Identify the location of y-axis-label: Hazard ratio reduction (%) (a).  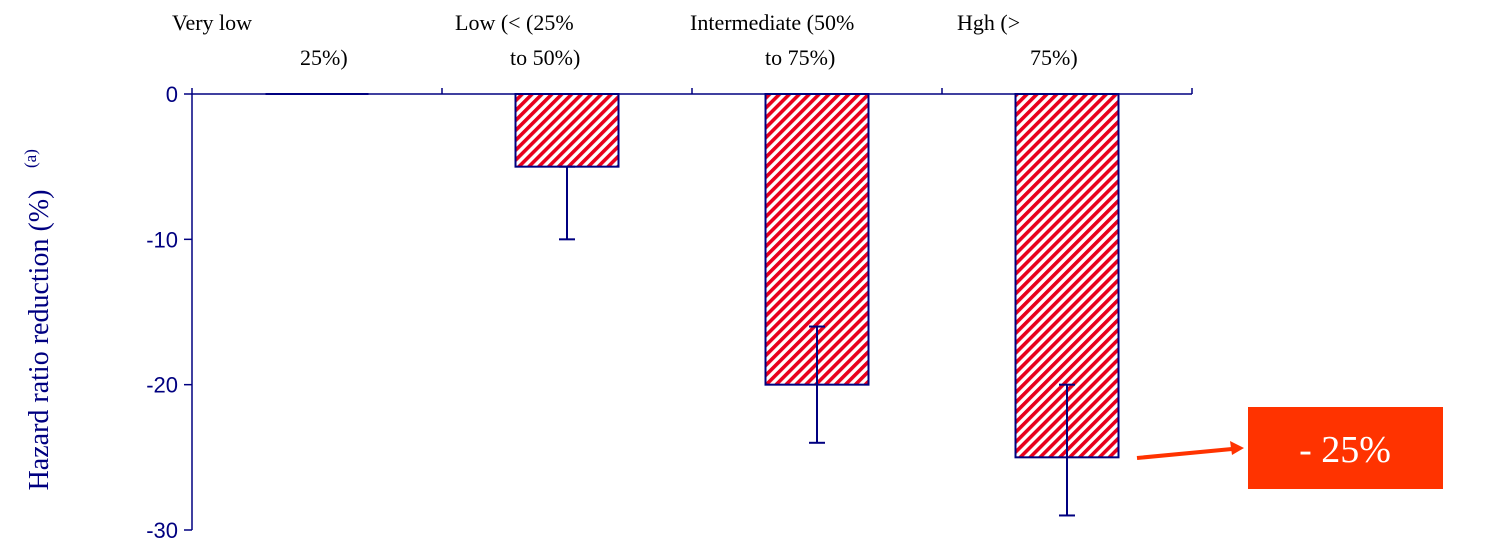
(38, 319).